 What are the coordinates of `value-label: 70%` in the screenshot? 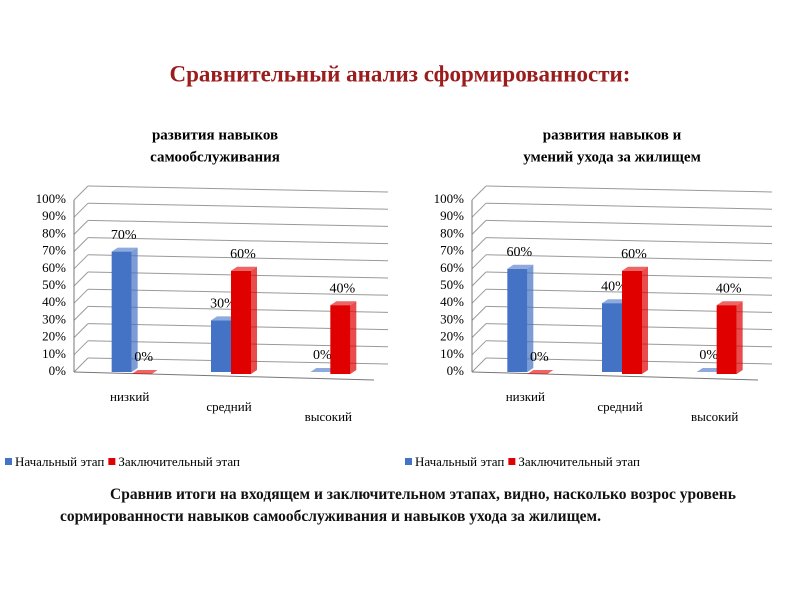 It's located at (124, 235).